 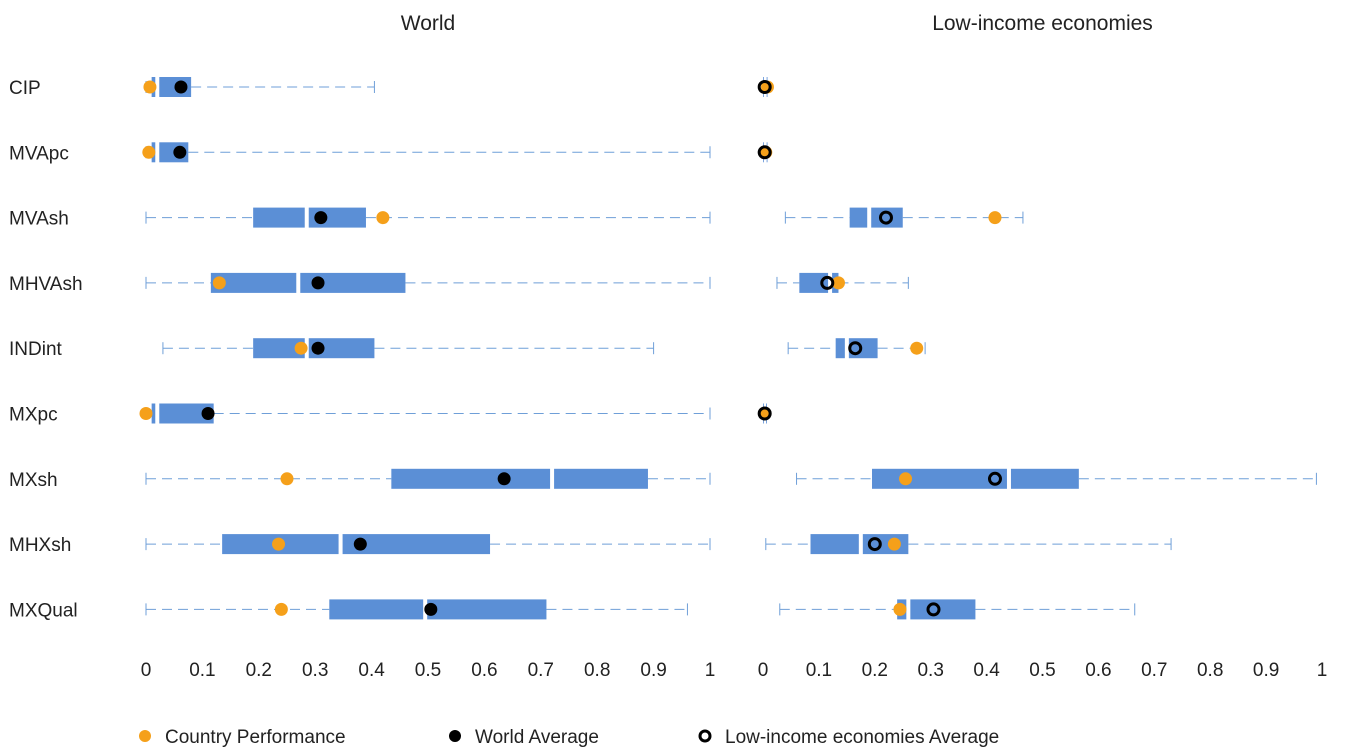 What do you see at coordinates (360, 544) in the screenshot?
I see `world-average-point-world-mhxsh` at bounding box center [360, 544].